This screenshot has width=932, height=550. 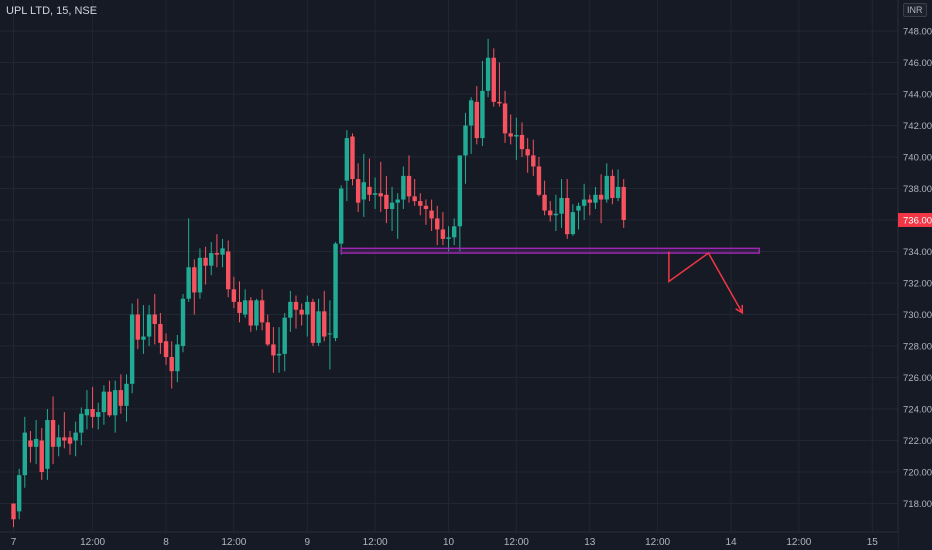 I want to click on price-tick-label: 720.00, so click(x=917, y=473).